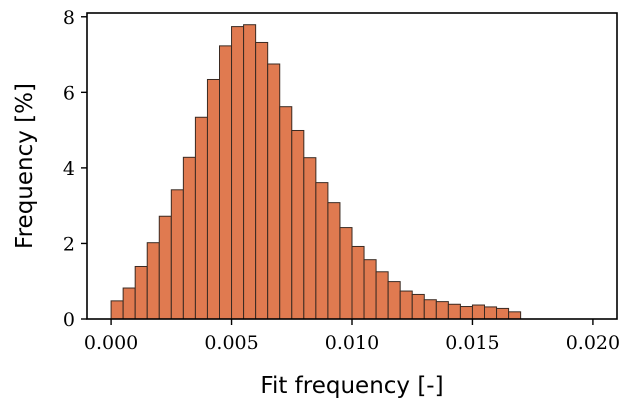 The width and height of the screenshot is (626, 400). Describe the element at coordinates (69, 244) in the screenshot. I see `y-tick-label: 2` at that location.